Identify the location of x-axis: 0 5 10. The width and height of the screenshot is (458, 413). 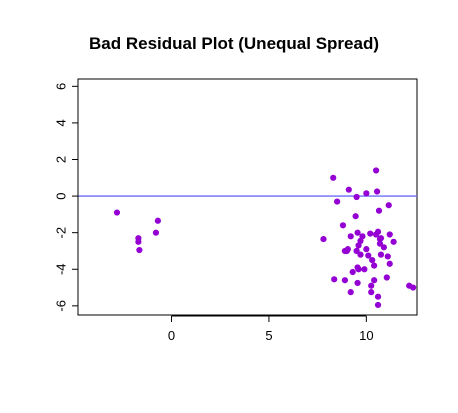
(271, 329).